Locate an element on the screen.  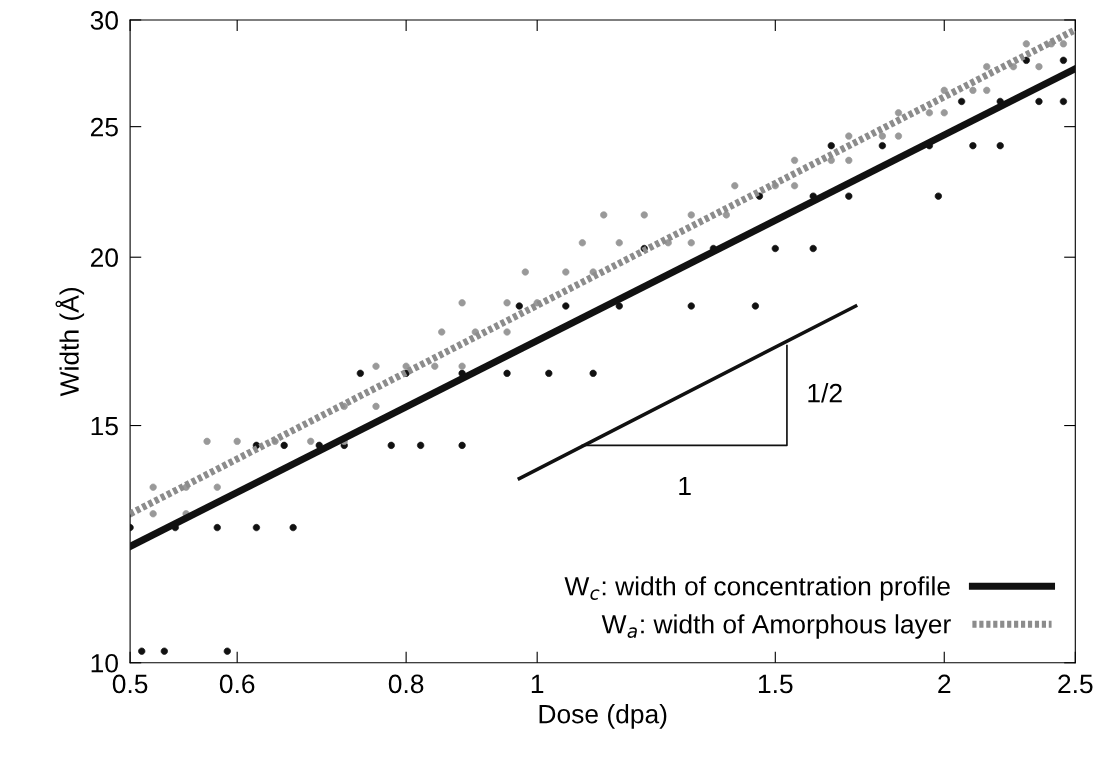
annotation: 1/2 is located at coordinates (825, 393).